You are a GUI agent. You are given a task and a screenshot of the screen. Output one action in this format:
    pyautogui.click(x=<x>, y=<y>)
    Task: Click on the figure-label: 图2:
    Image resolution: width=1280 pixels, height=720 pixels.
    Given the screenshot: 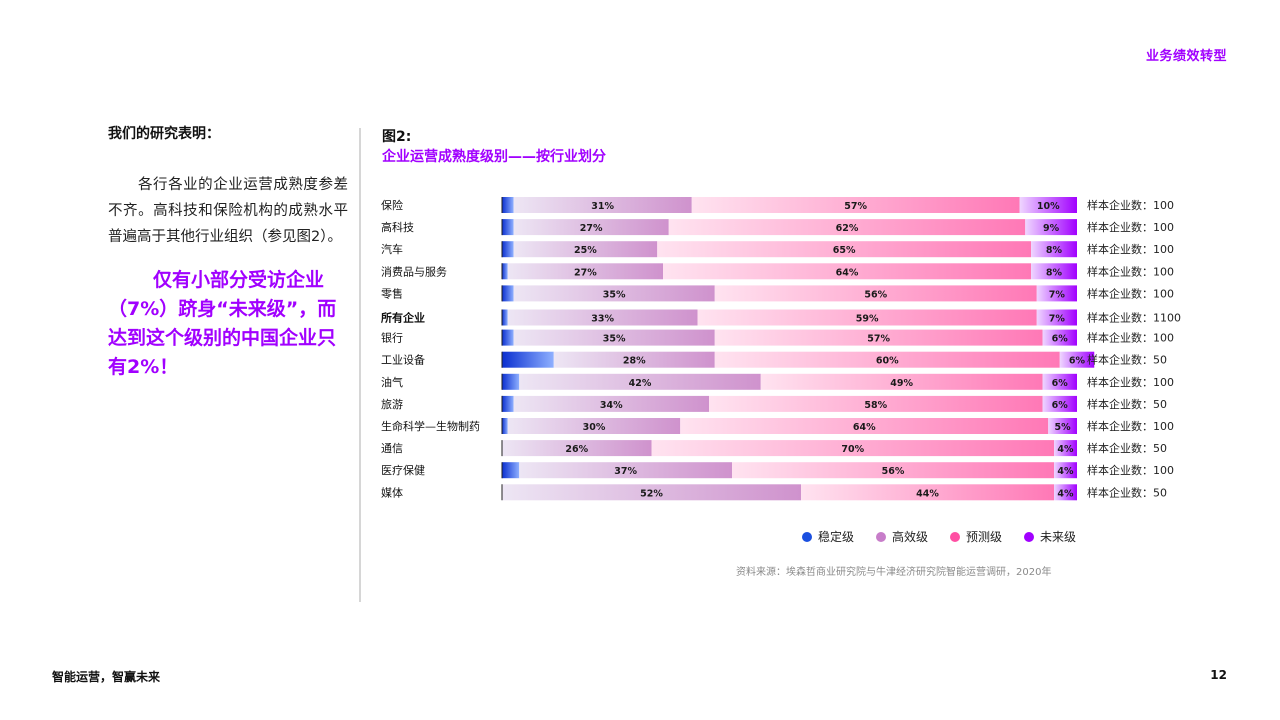 What is the action you would take?
    pyautogui.click(x=397, y=137)
    